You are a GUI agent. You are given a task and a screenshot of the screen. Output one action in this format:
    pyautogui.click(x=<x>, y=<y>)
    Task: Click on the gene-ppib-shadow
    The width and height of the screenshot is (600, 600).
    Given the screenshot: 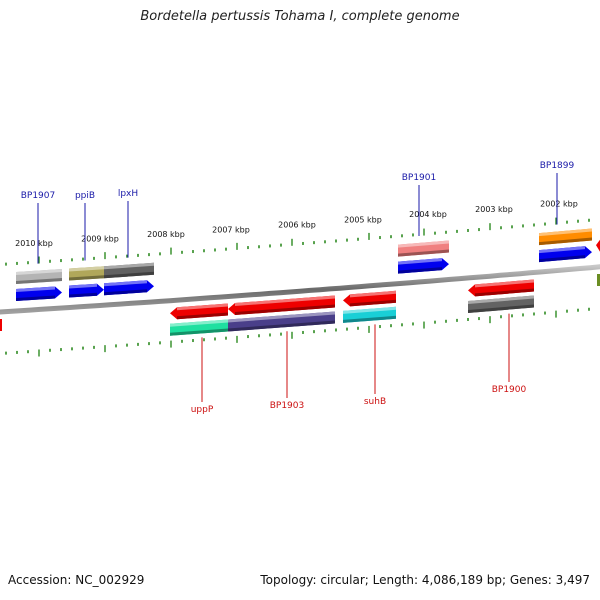 What is the action you would take?
    pyautogui.click(x=83, y=295)
    